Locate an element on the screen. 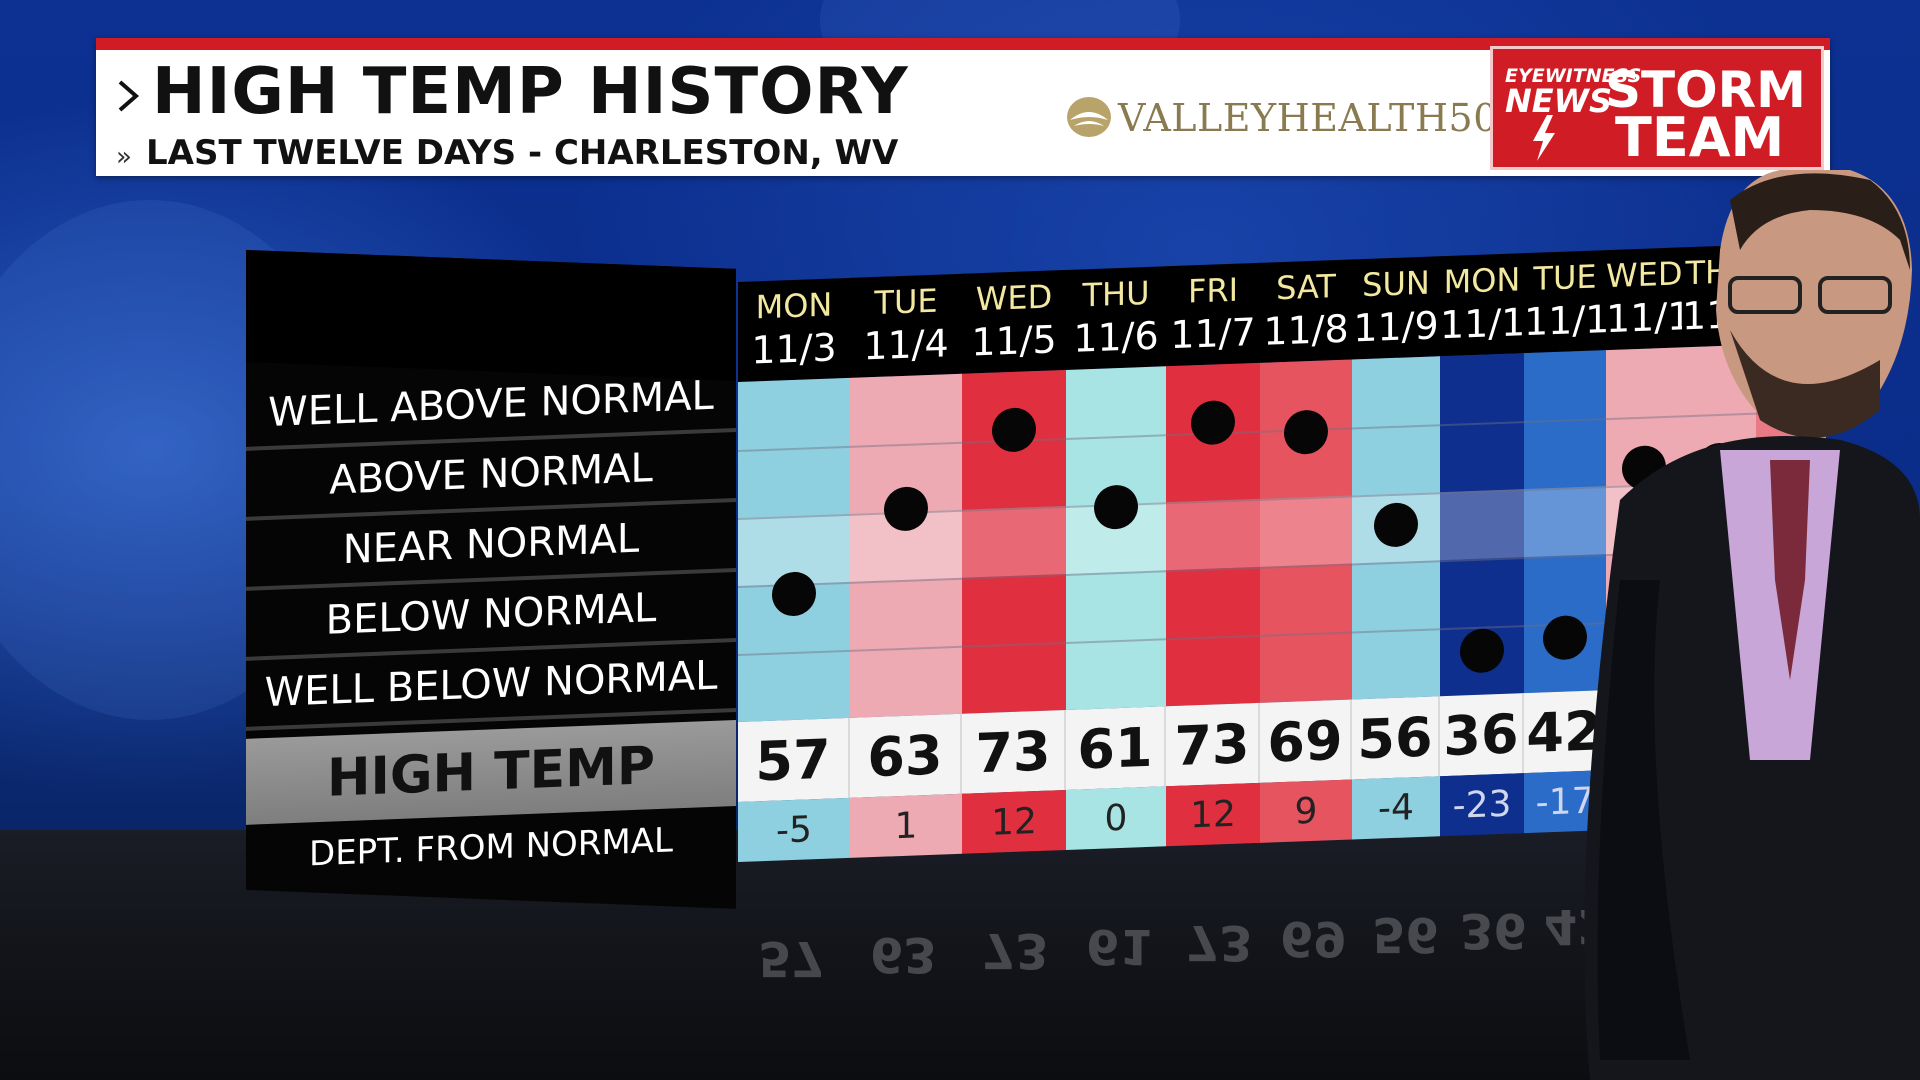  dept-from-normal-value: 9 is located at coordinates (1306, 811).